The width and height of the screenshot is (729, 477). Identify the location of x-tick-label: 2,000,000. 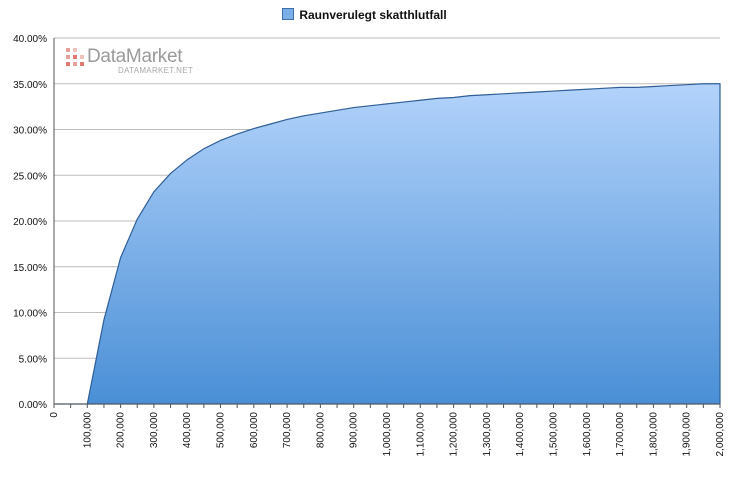
(720, 434).